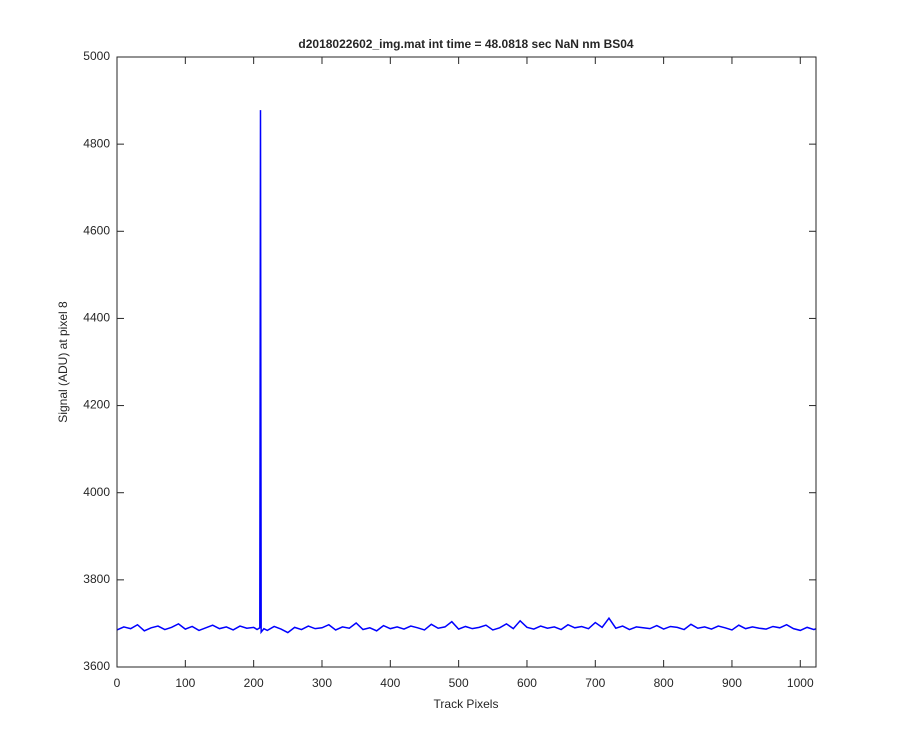 This screenshot has height=755, width=900. Describe the element at coordinates (459, 683) in the screenshot. I see `x-tick-label: 500` at that location.